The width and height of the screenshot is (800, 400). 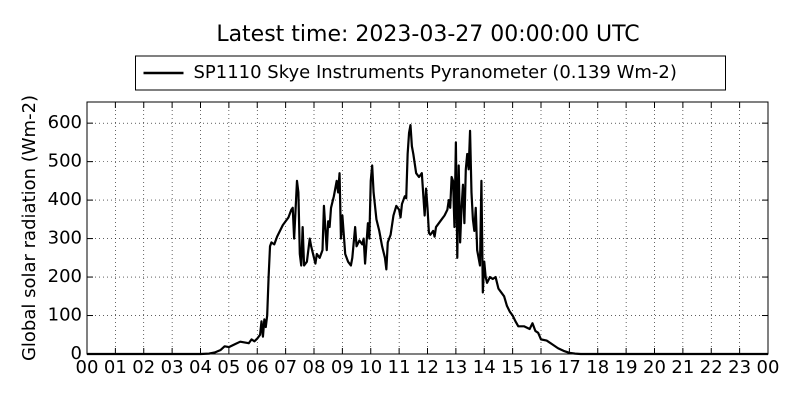 What do you see at coordinates (228, 367) in the screenshot?
I see `x-tick-label: 05` at bounding box center [228, 367].